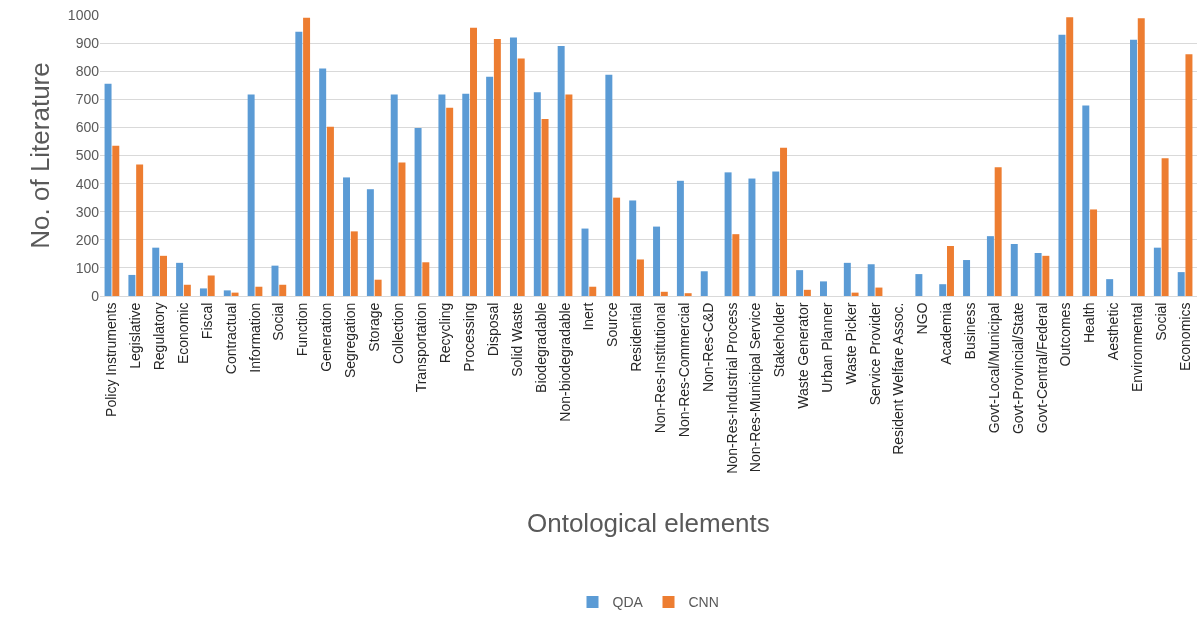 The width and height of the screenshot is (1202, 623). I want to click on x-tick-label: Disposal, so click(493, 329).